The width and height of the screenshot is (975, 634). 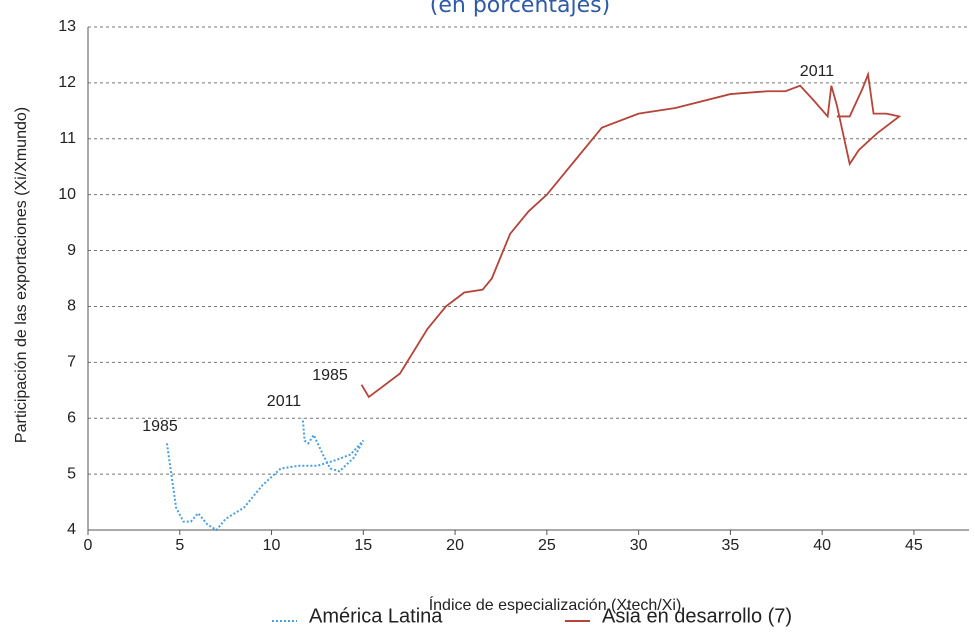 I want to click on x-tick-label: 25, so click(x=547, y=545).